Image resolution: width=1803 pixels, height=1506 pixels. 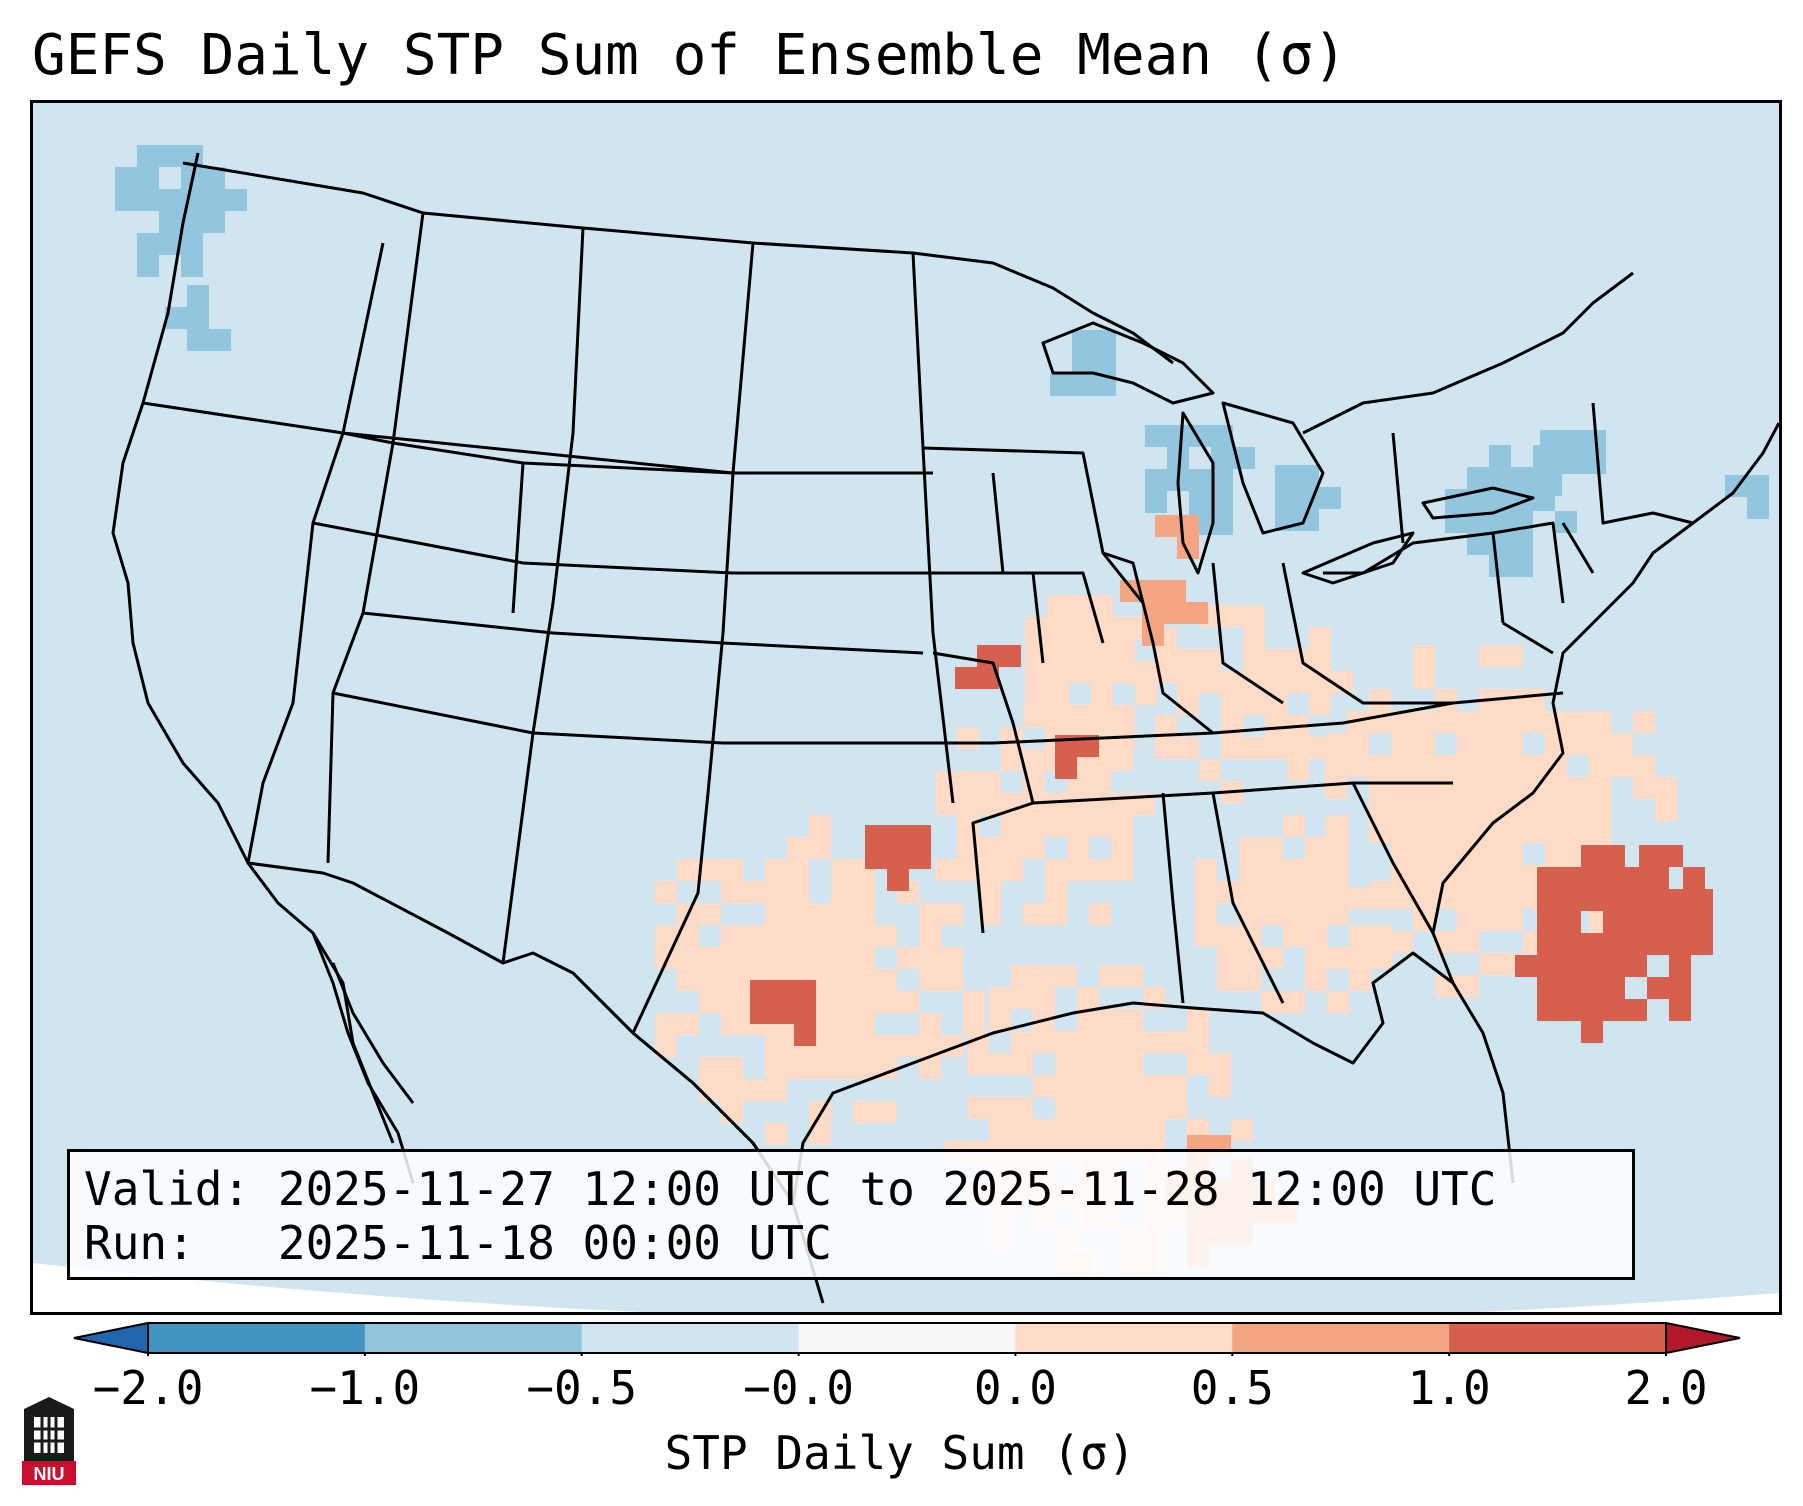 What do you see at coordinates (1273, 468) in the screenshot?
I see `lake-huron` at bounding box center [1273, 468].